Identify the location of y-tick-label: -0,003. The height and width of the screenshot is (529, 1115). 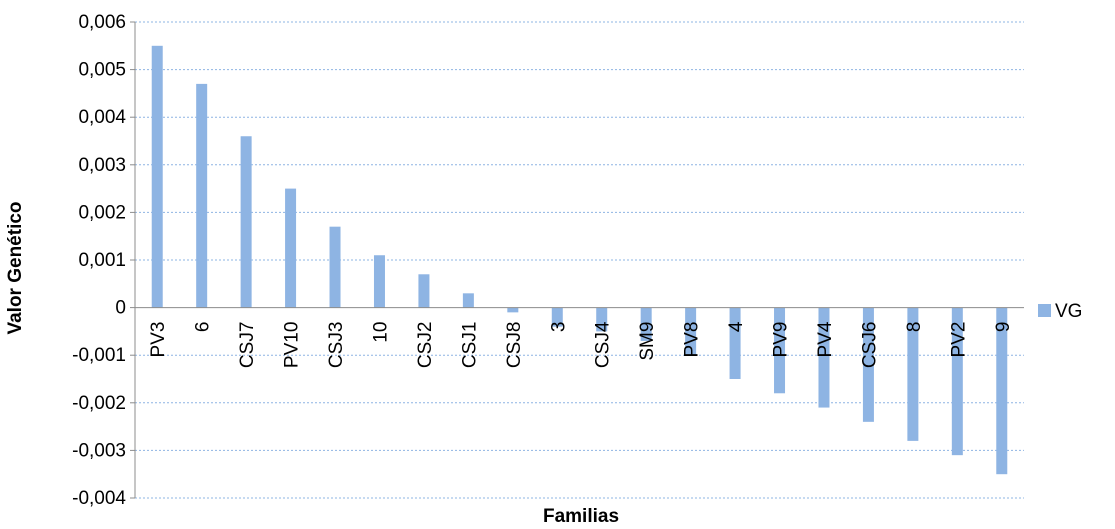
(99, 450).